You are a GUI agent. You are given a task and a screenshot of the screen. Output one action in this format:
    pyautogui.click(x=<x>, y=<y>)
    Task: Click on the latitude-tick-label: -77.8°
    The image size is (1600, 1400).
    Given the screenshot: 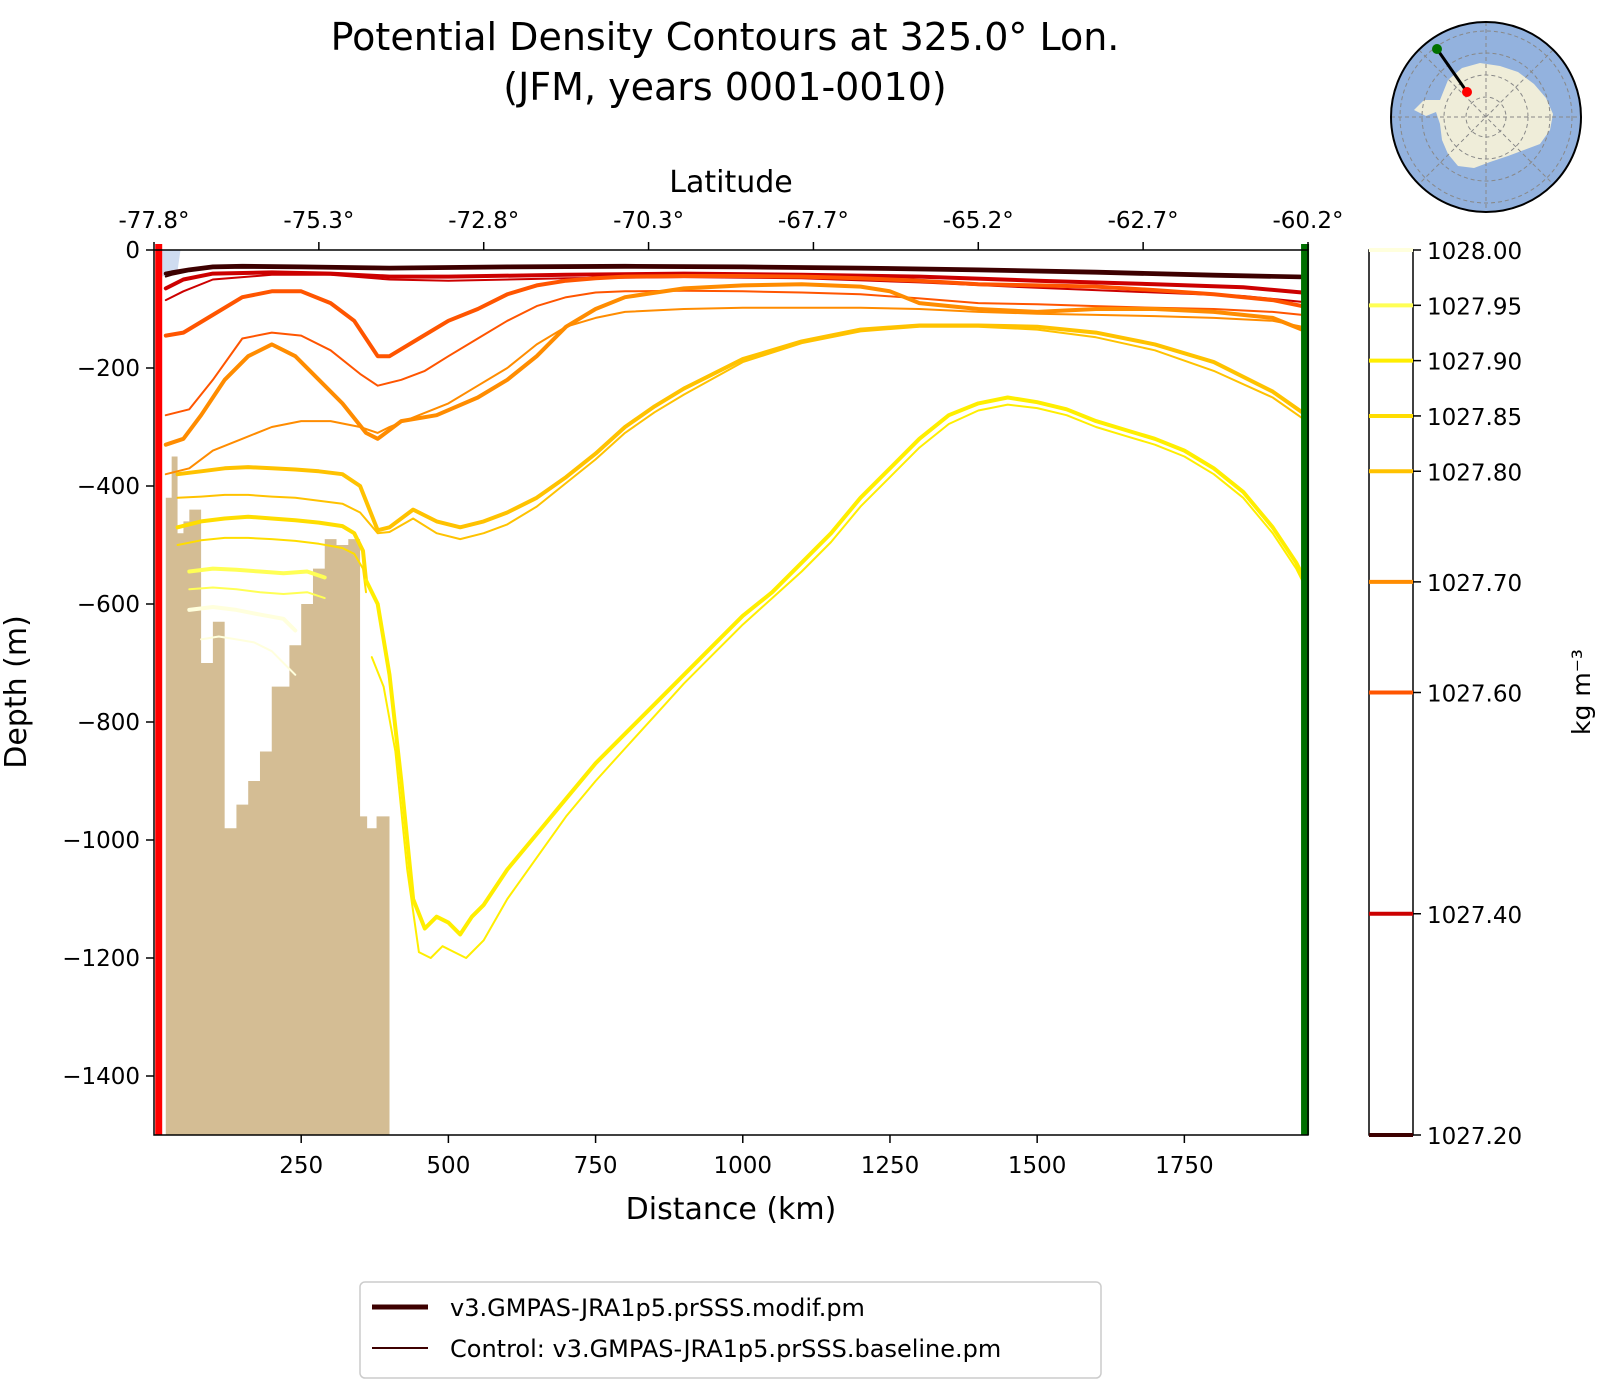 What is the action you would take?
    pyautogui.click(x=153, y=221)
    